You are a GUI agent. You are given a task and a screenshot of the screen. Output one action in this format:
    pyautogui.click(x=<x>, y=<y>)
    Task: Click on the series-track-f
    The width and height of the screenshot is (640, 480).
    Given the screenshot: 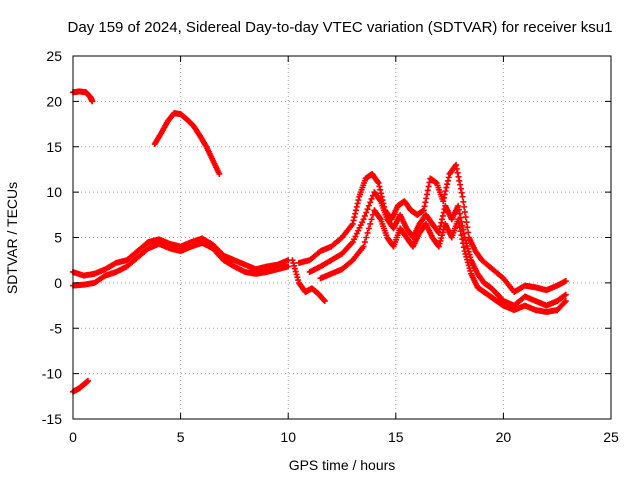 What is the action you would take?
    pyautogui.click(x=308, y=281)
    